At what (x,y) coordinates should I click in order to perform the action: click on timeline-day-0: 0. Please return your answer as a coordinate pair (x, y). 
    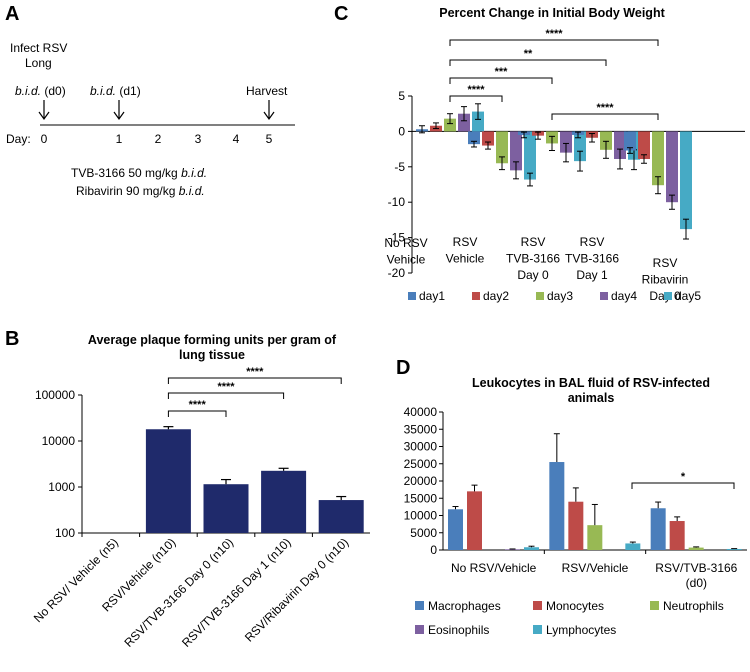
    Looking at the image, I should click on (44, 139).